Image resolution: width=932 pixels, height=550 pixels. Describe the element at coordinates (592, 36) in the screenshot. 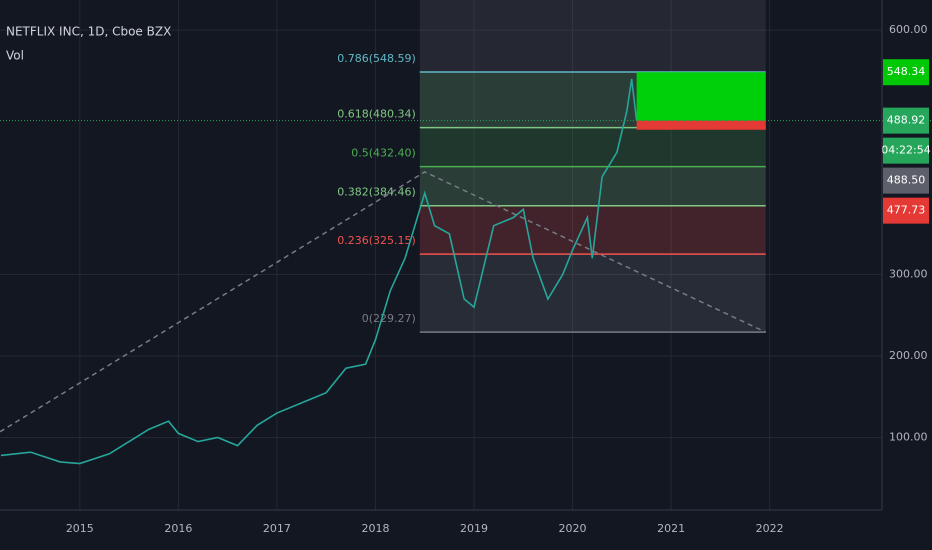

I see `fib-region` at that location.